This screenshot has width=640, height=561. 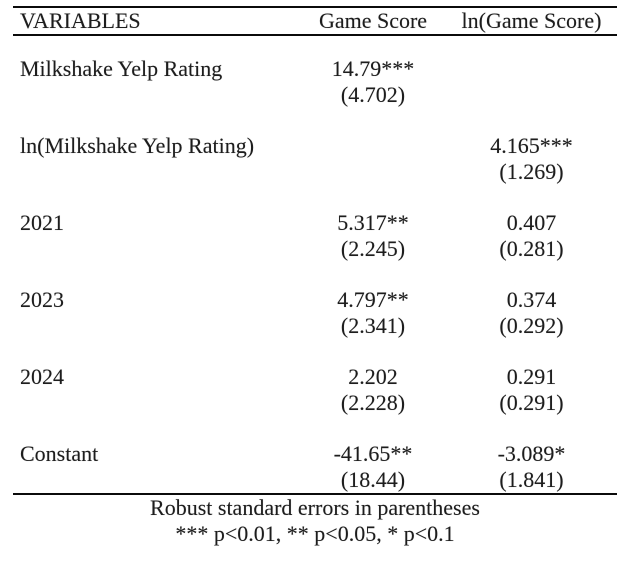 What do you see at coordinates (42, 376) in the screenshot?
I see `variable-label: 2024` at bounding box center [42, 376].